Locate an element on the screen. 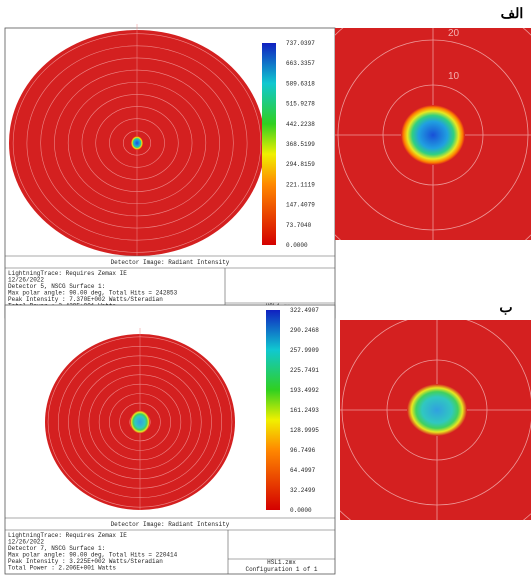 This screenshot has height=575, width=531. zoom-image is located at coordinates (435, 420).